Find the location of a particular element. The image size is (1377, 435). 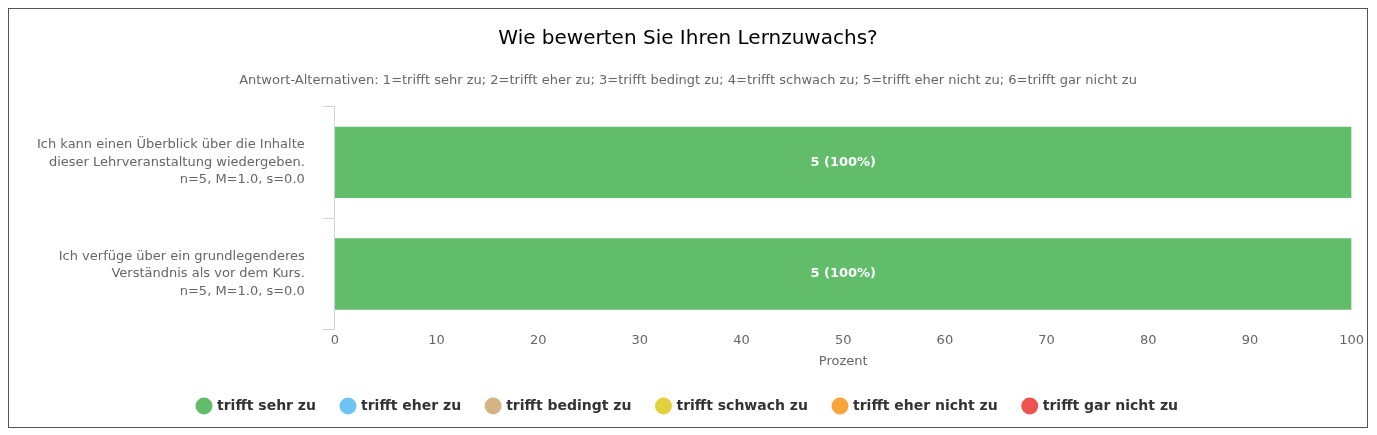

x-tick-label: 70 is located at coordinates (1046, 339).